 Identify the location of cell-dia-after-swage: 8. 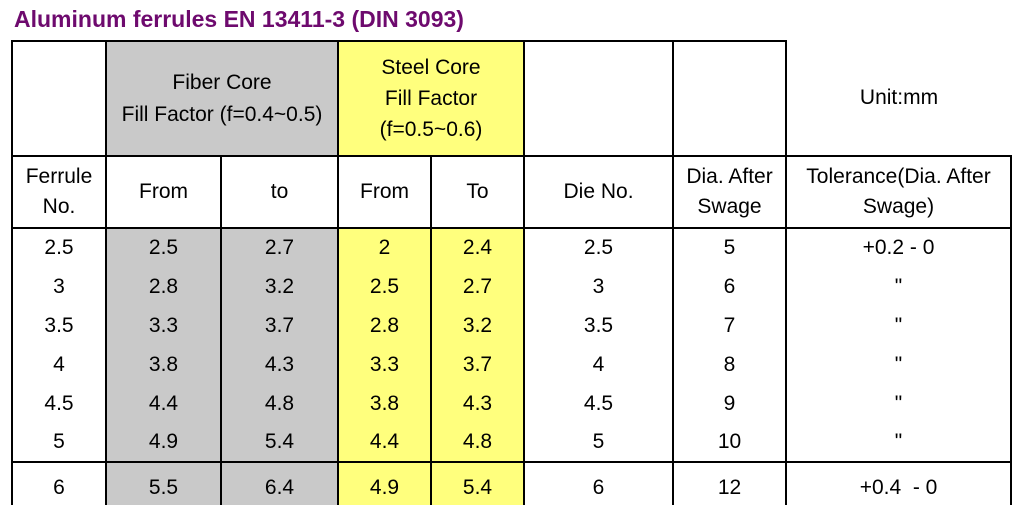
(730, 364).